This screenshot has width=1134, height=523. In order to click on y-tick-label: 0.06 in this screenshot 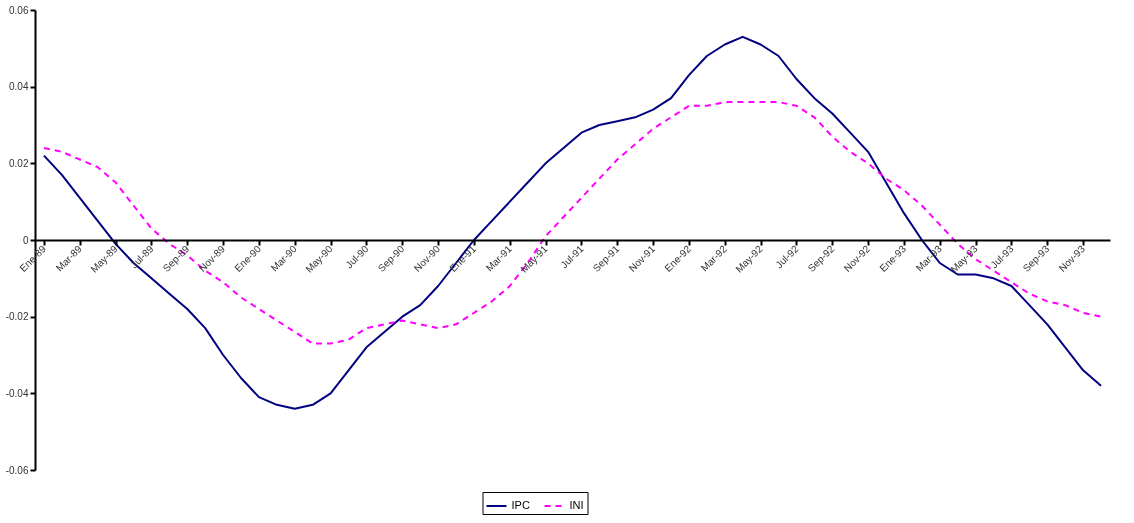, I will do `click(19, 10)`.